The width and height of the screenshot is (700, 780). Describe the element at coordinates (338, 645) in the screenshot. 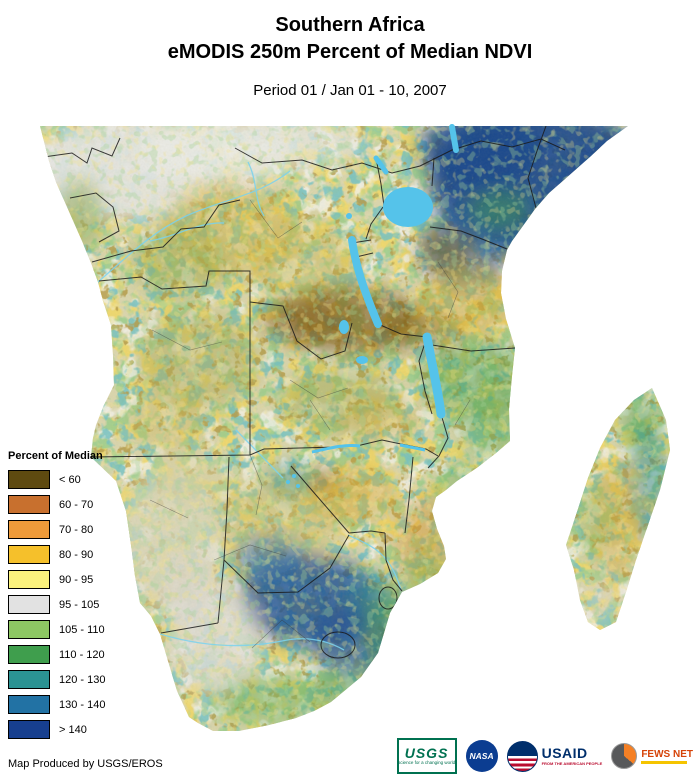

I see `lesotho-border` at that location.